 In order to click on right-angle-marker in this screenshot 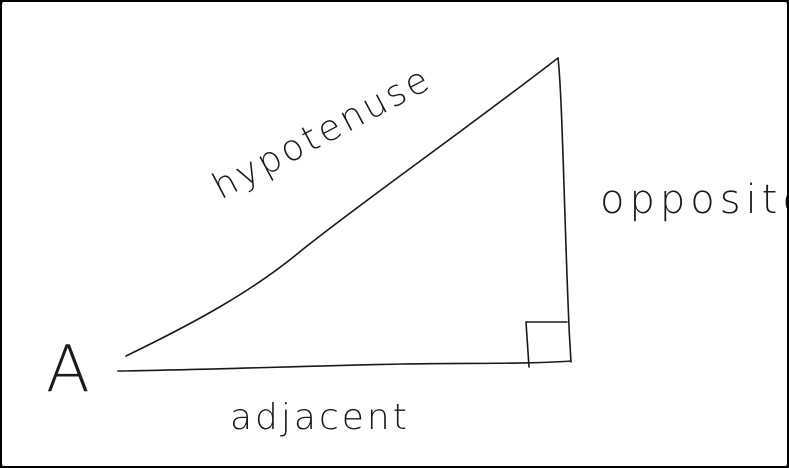, I will do `click(546, 344)`.